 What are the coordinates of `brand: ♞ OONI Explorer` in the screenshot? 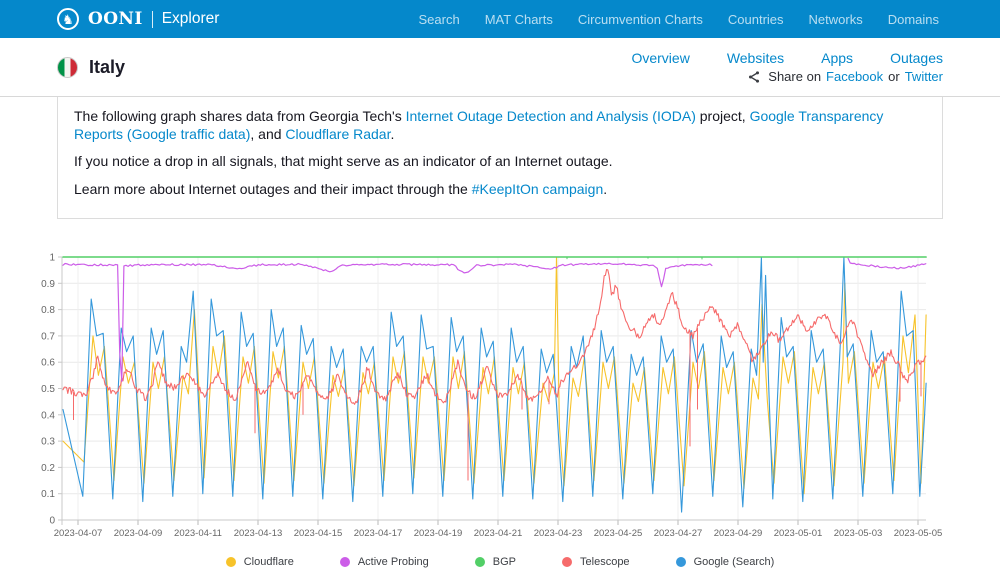 It's located at (138, 19).